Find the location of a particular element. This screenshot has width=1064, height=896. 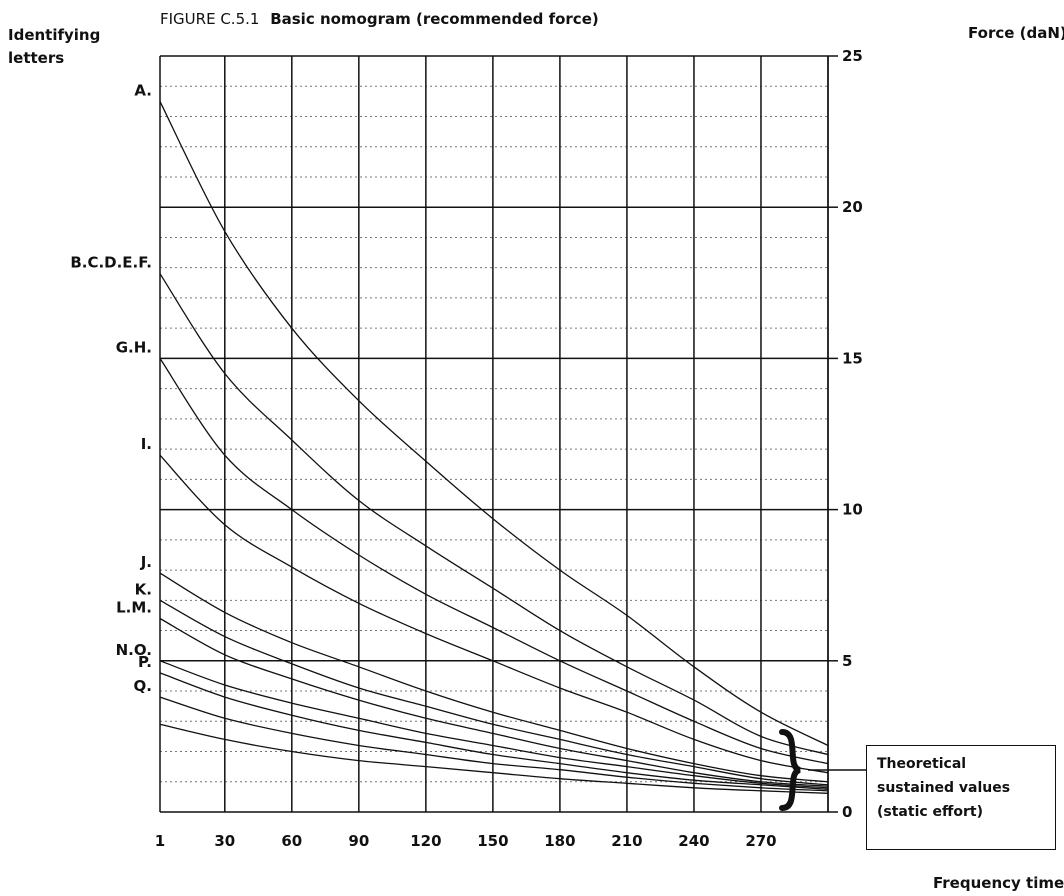

note-line-3: (static effort) is located at coordinates (930, 812).